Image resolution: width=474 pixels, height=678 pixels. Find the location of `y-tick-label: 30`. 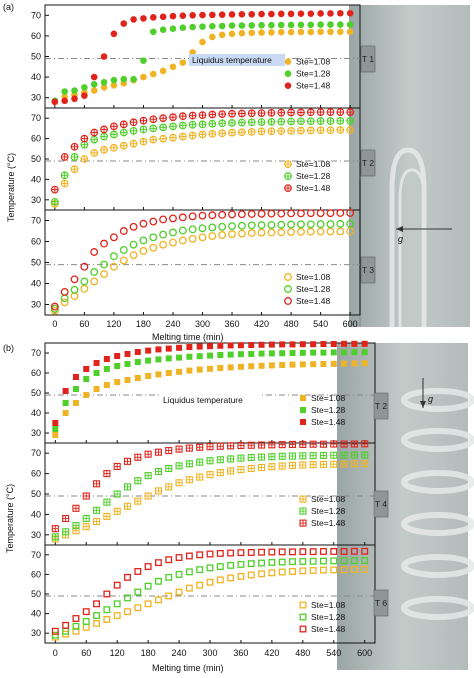

y-tick-label: 30 is located at coordinates (36, 98).